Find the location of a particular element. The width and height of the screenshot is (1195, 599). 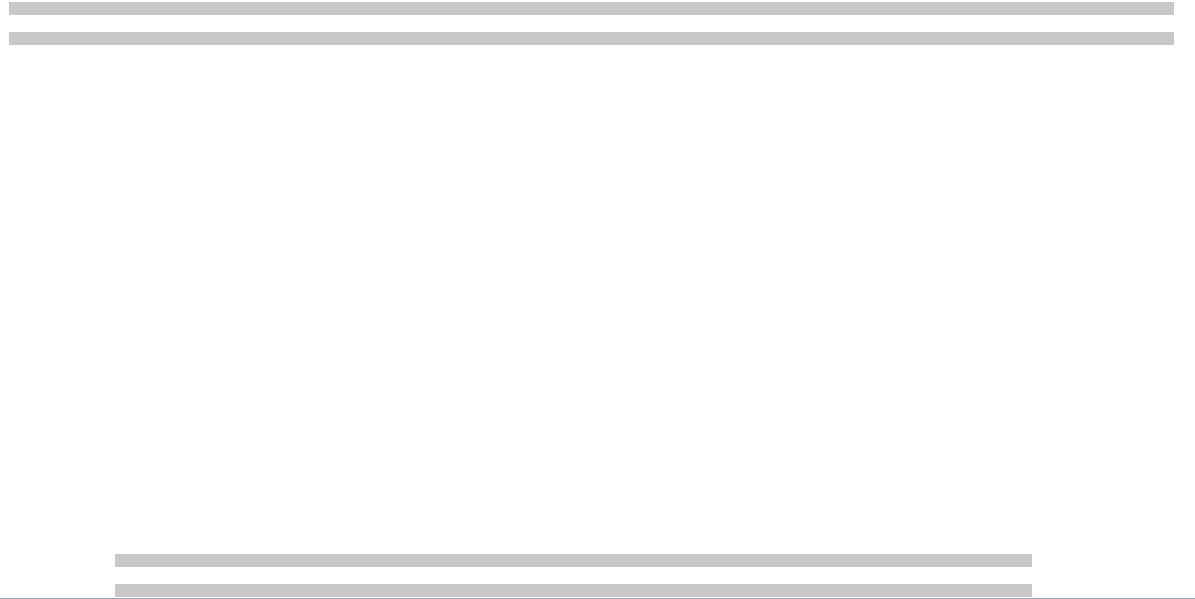

top-genome-bar-lower is located at coordinates (591, 38).